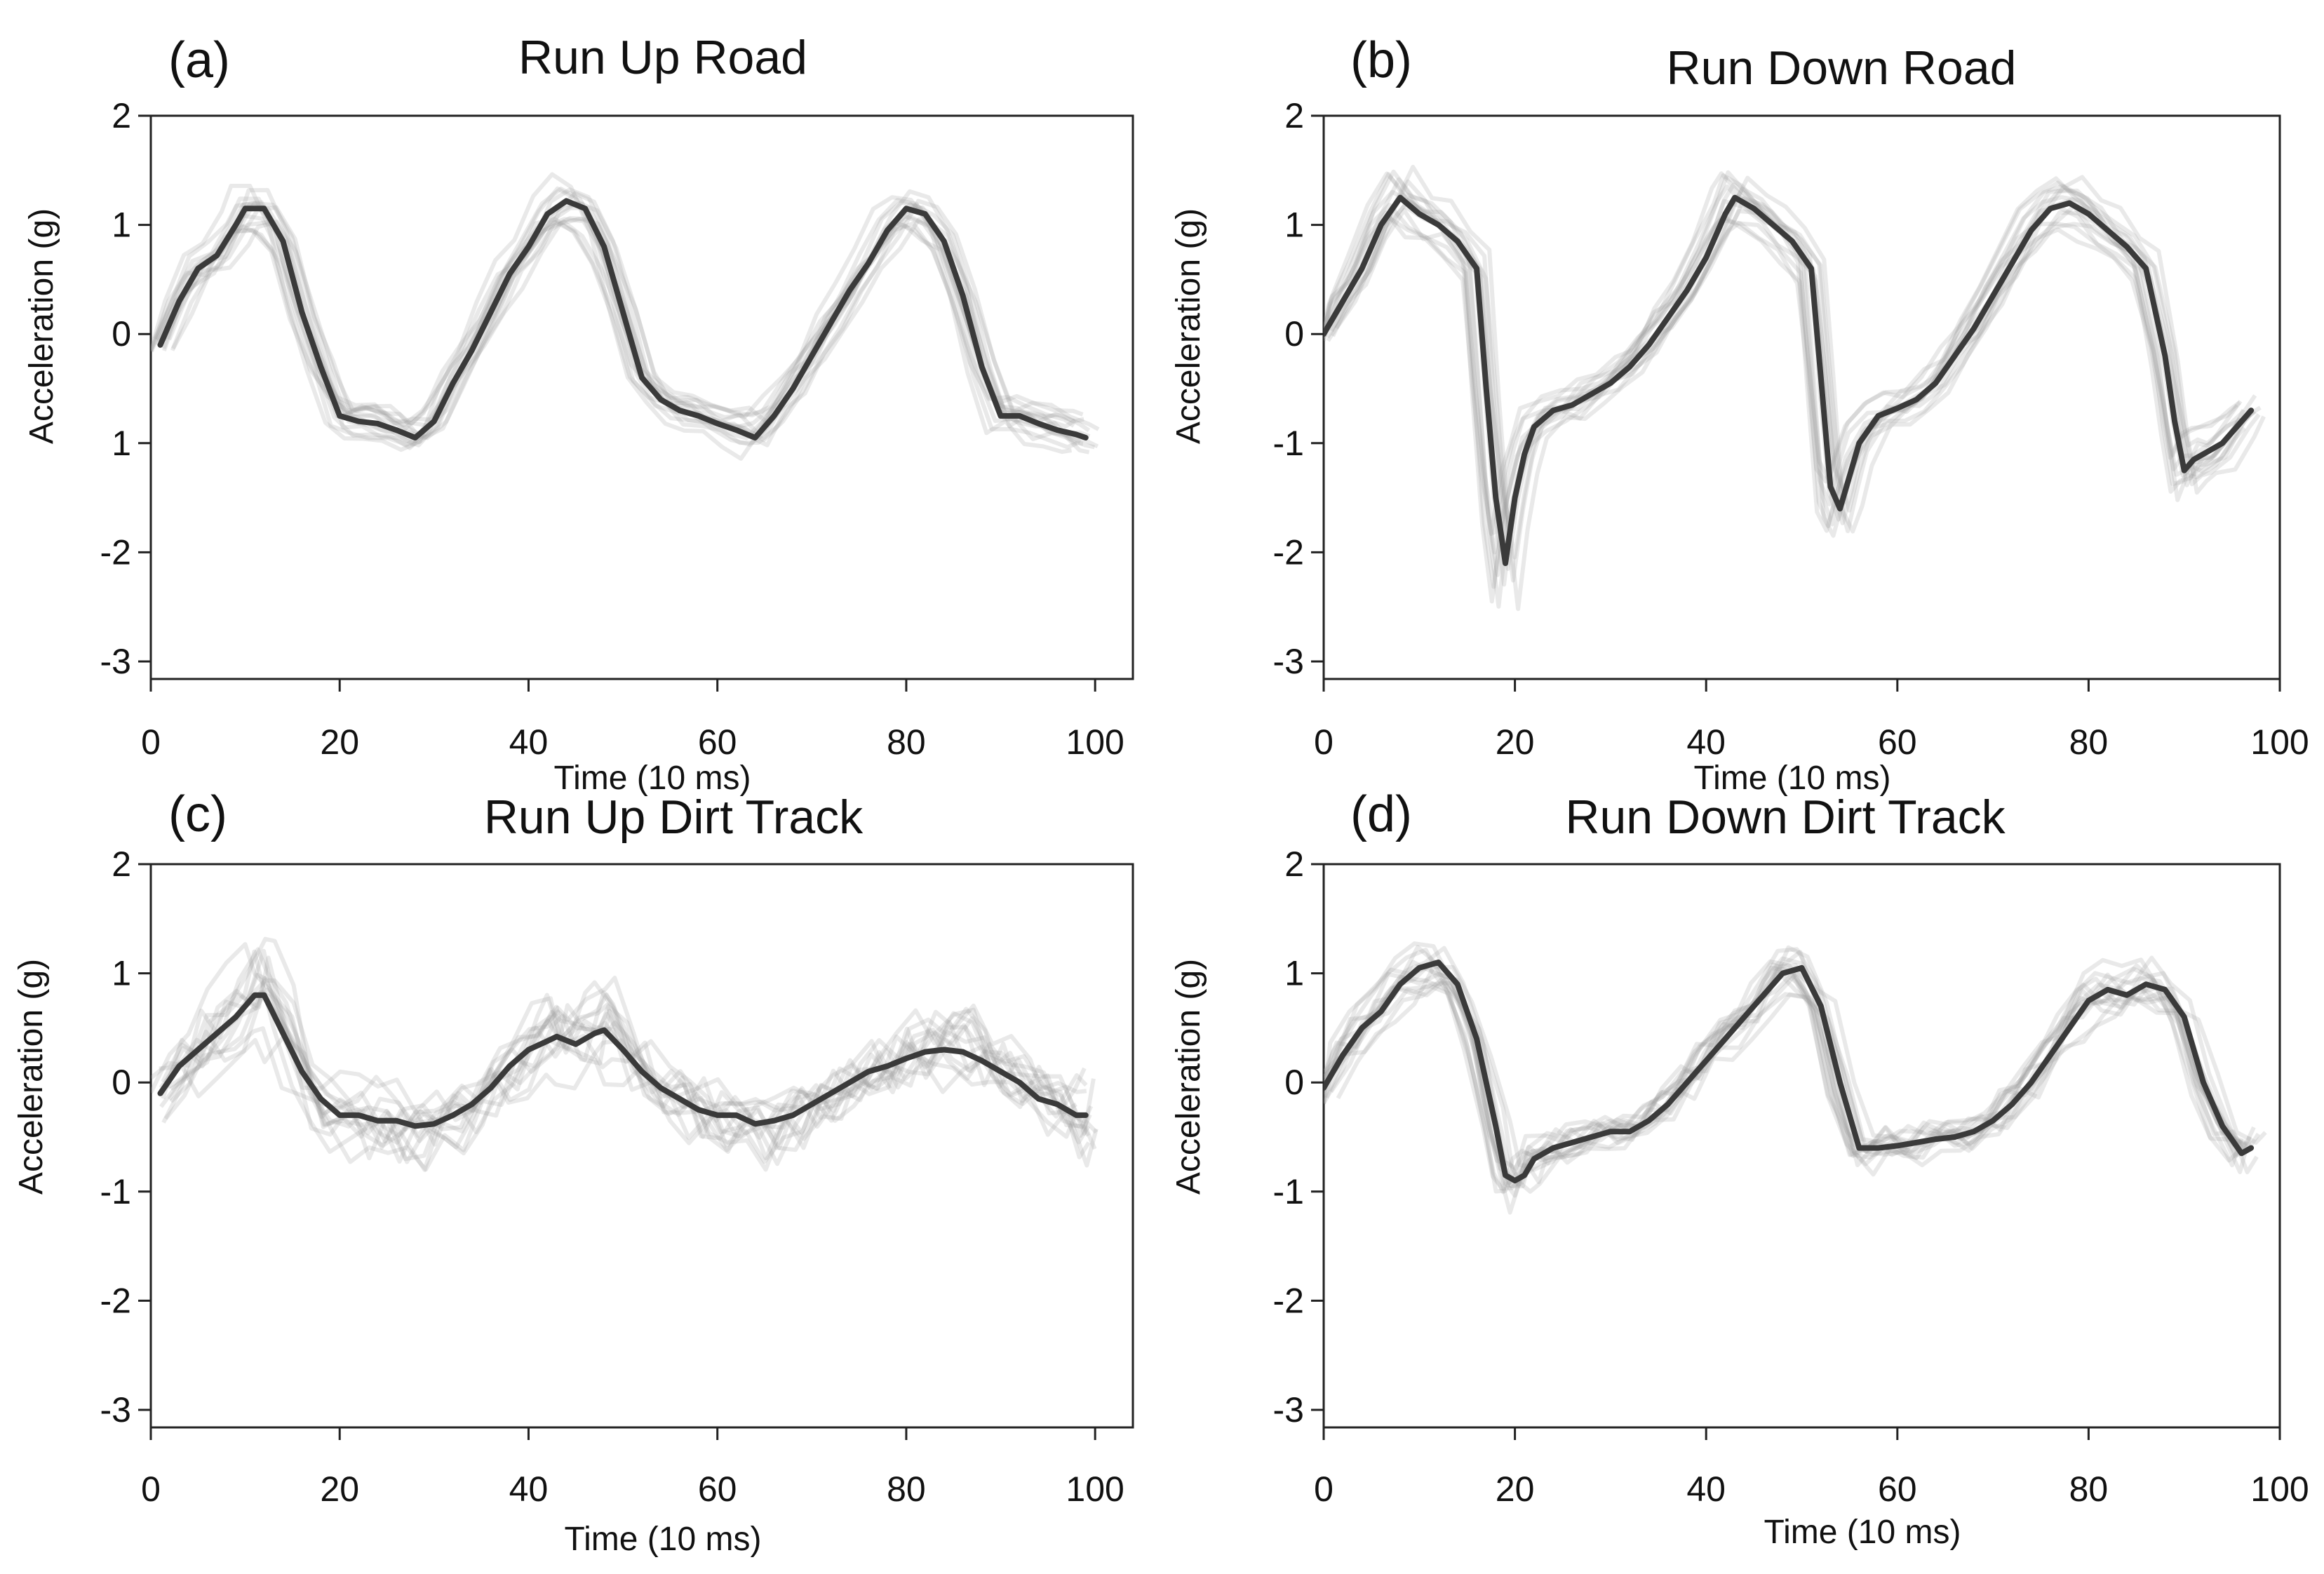 This screenshot has height=1574, width=2324. I want to click on panel-title: Run Up Dirt Track, so click(674, 817).